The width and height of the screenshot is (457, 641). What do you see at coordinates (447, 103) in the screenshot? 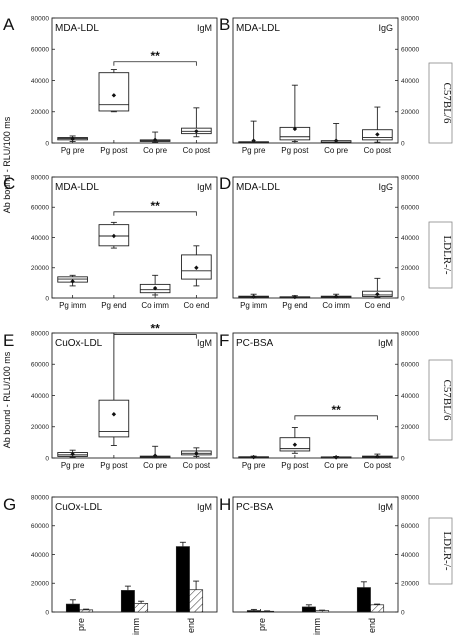
I see `strain-label-row-1-text: C57BL/6` at bounding box center [447, 103].